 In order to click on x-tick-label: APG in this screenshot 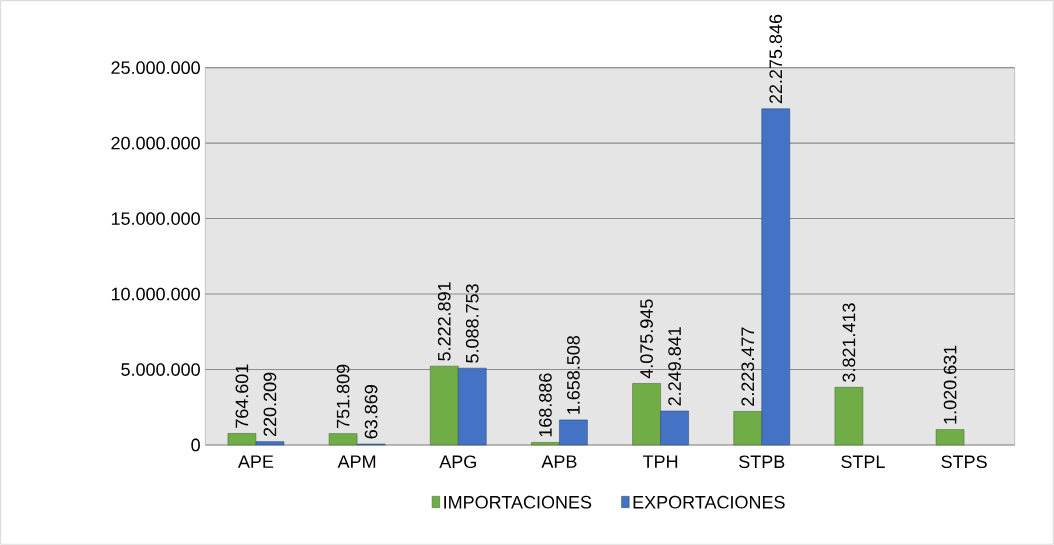, I will do `click(457, 462)`.